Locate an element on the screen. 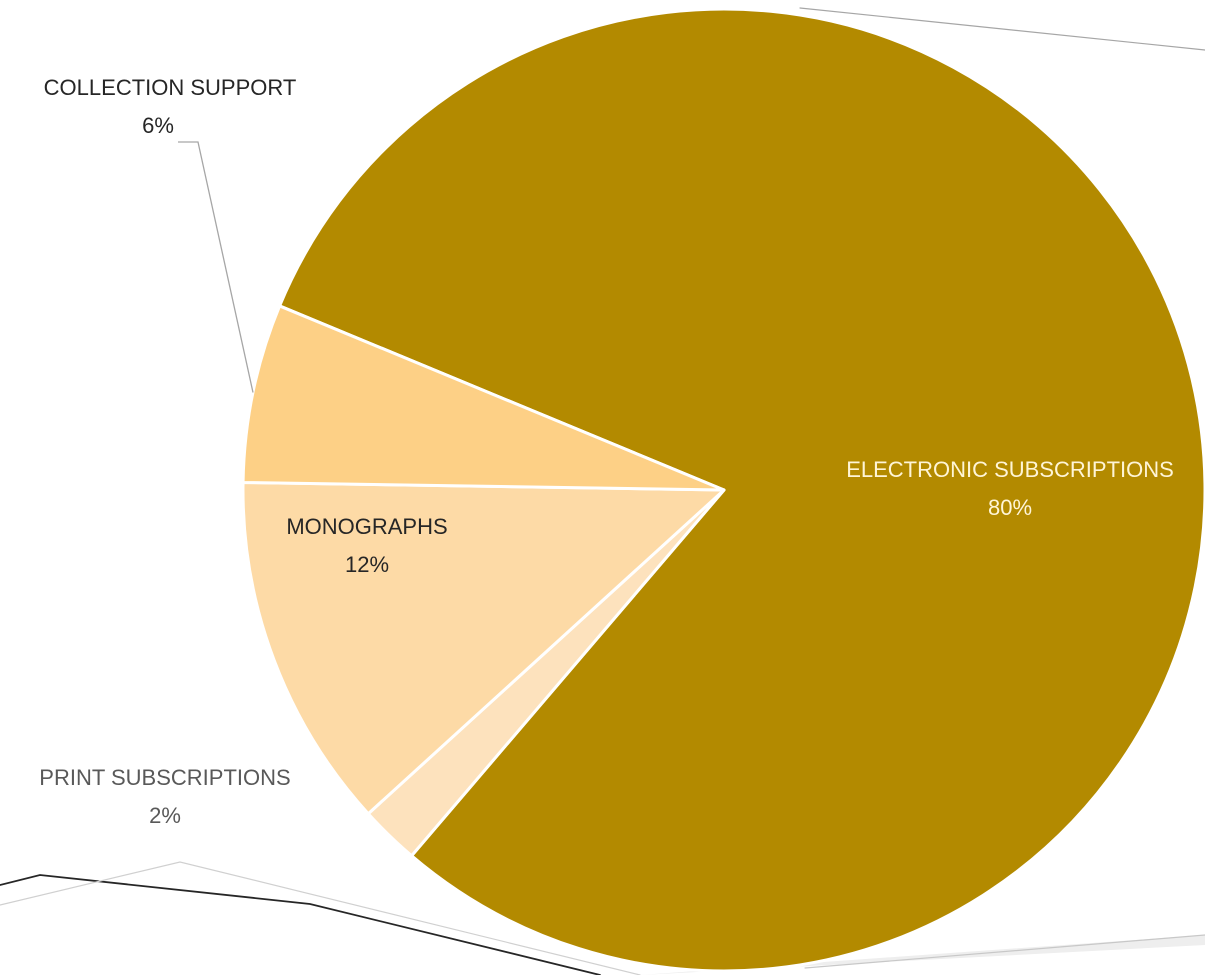  deco-line-top-right is located at coordinates (1002, 29).